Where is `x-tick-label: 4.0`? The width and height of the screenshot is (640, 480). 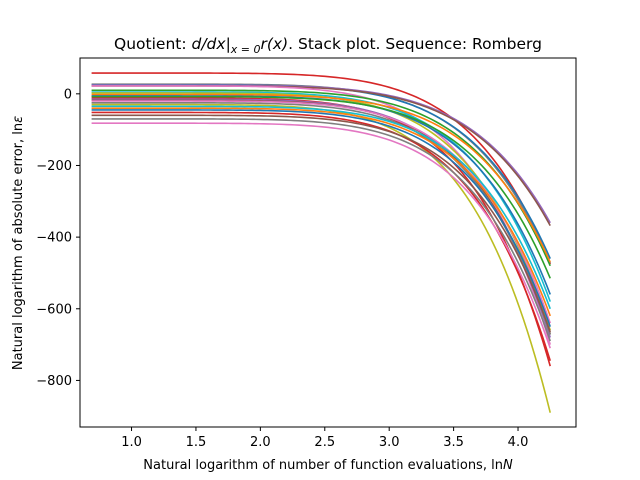
x-tick-label: 4.0 is located at coordinates (518, 442).